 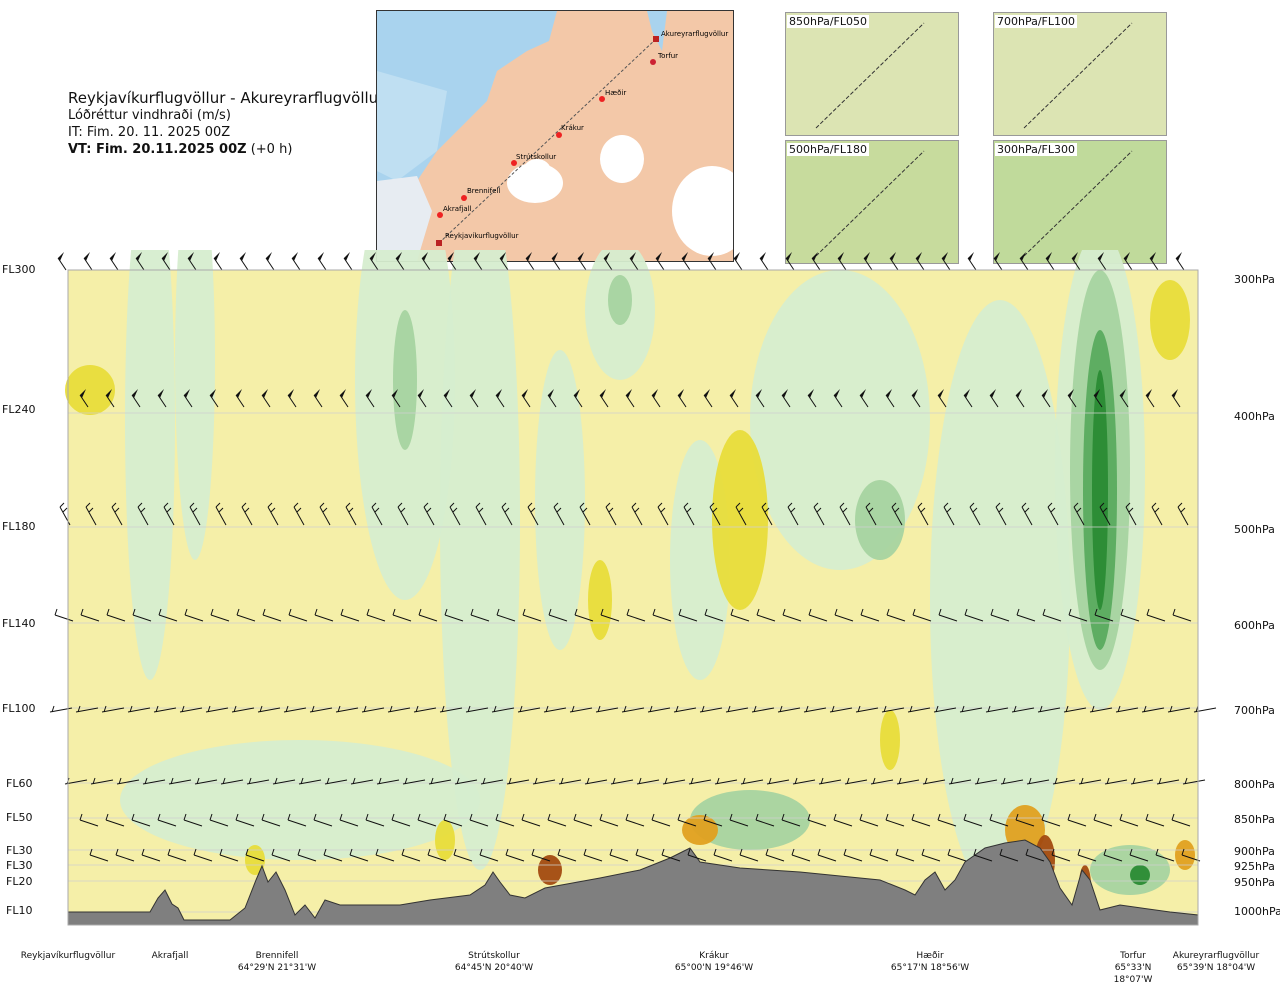 What do you see at coordinates (482, 236) in the screenshot?
I see `map-label-reykjavik: Reykjavíkurflugvöllur` at bounding box center [482, 236].